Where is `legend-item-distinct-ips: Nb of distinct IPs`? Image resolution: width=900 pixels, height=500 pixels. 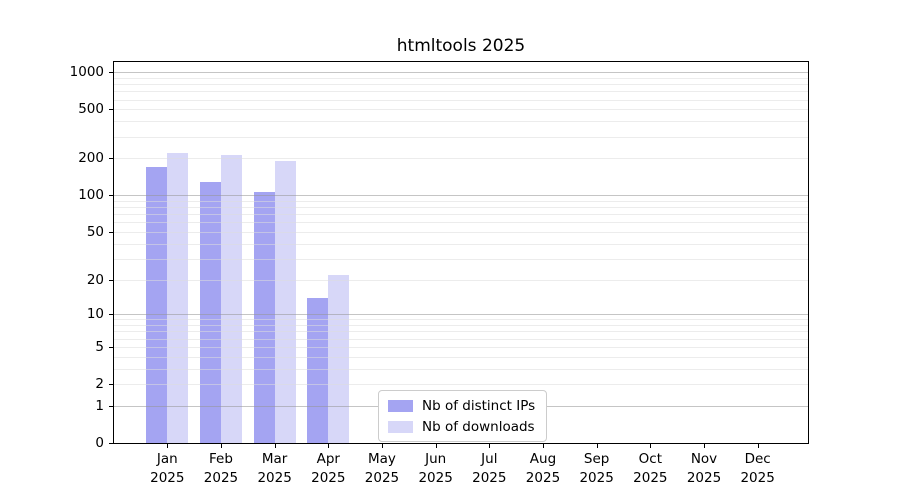
legend-item-distinct-ips: Nb of distinct IPs is located at coordinates (461, 405).